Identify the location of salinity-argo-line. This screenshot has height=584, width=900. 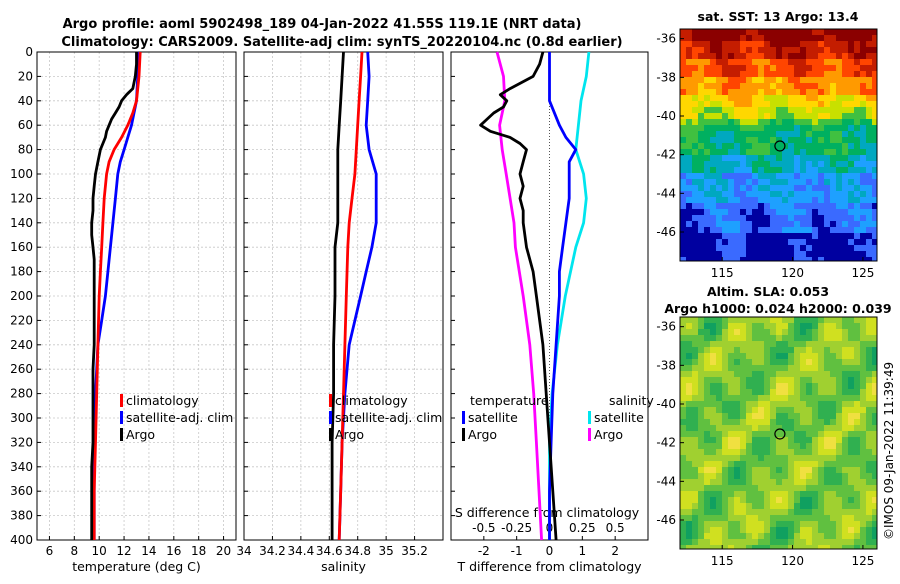
(519, 296).